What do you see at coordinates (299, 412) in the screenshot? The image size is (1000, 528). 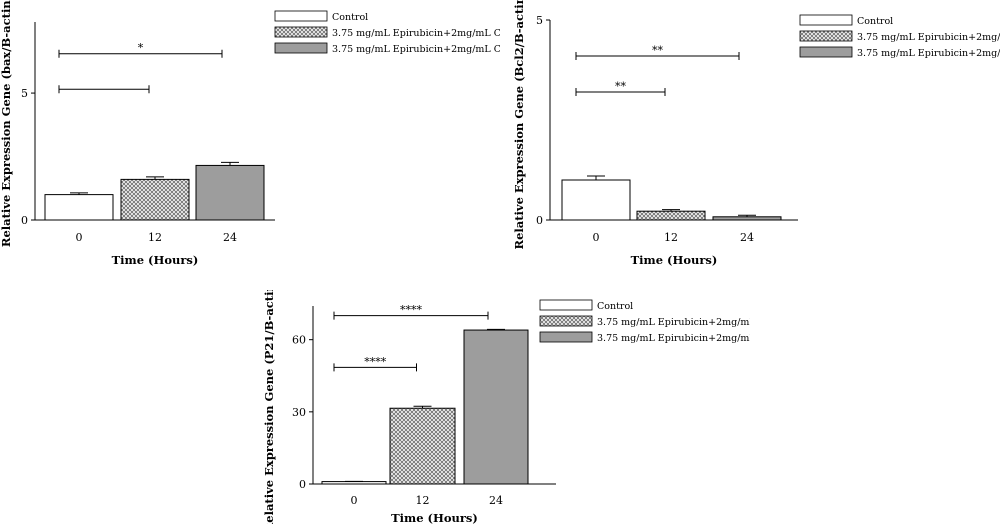 I see `y-tick-label: 30` at bounding box center [299, 412].